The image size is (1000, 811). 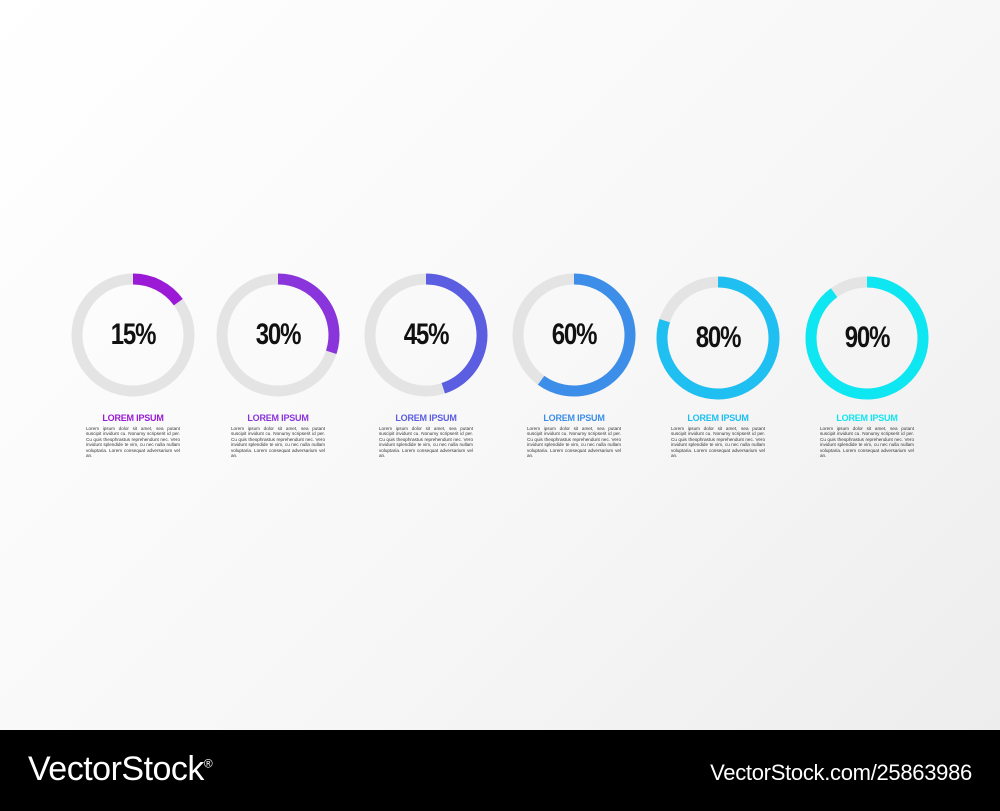 I want to click on progress-ring-30: 30%, so click(x=278, y=335).